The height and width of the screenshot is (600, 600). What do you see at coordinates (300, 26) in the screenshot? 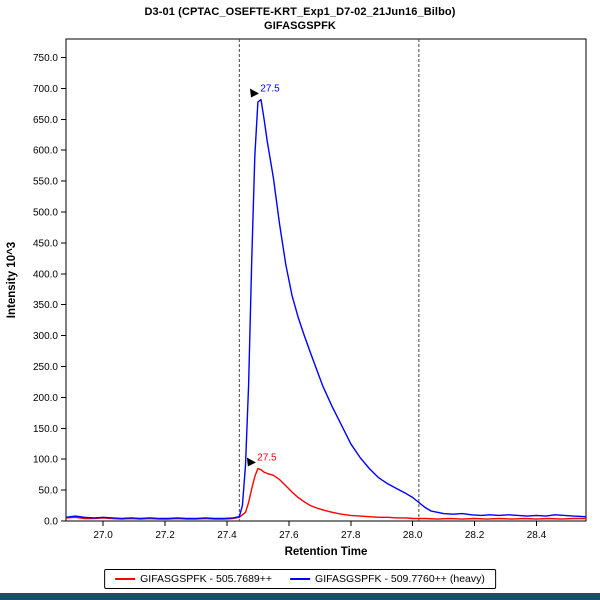
I see `chart-subtitle: GIFASGSPFK` at bounding box center [300, 26].